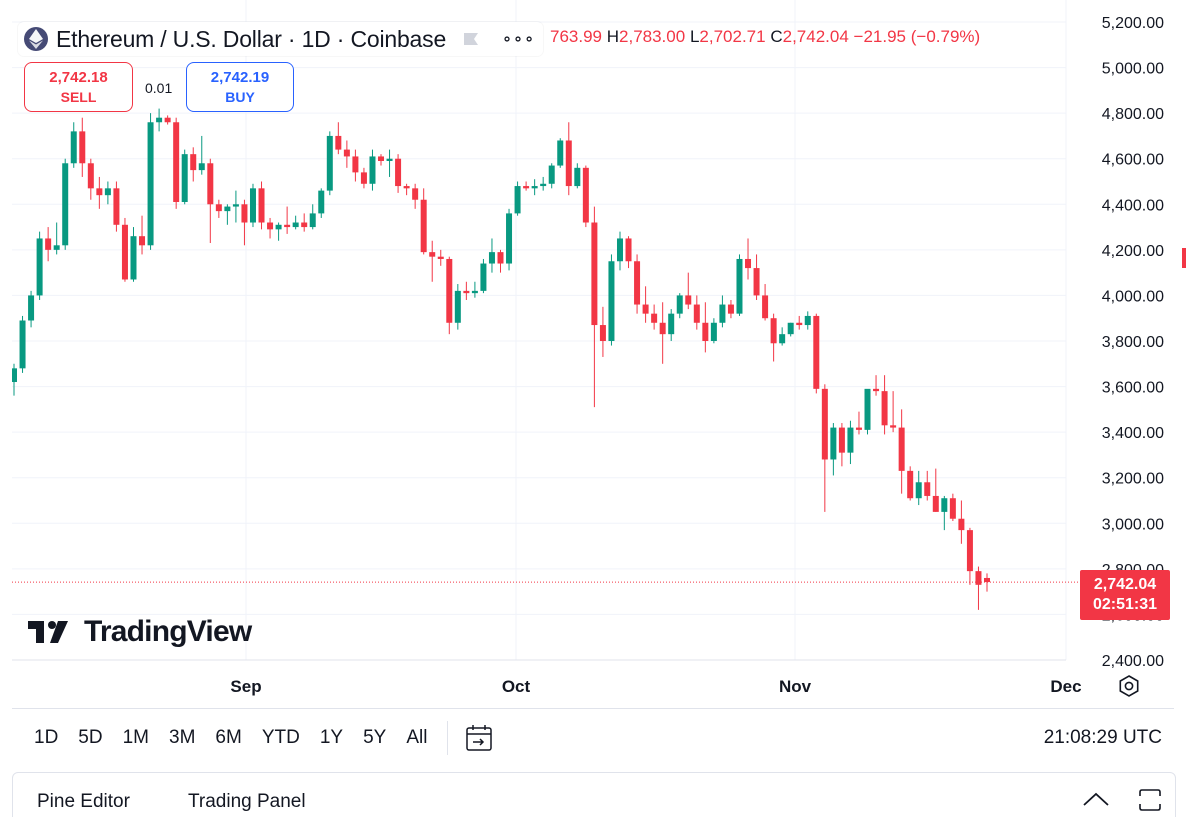  Describe the element at coordinates (240, 87) in the screenshot. I see `buy-button: 2,742.19 BUY` at that location.